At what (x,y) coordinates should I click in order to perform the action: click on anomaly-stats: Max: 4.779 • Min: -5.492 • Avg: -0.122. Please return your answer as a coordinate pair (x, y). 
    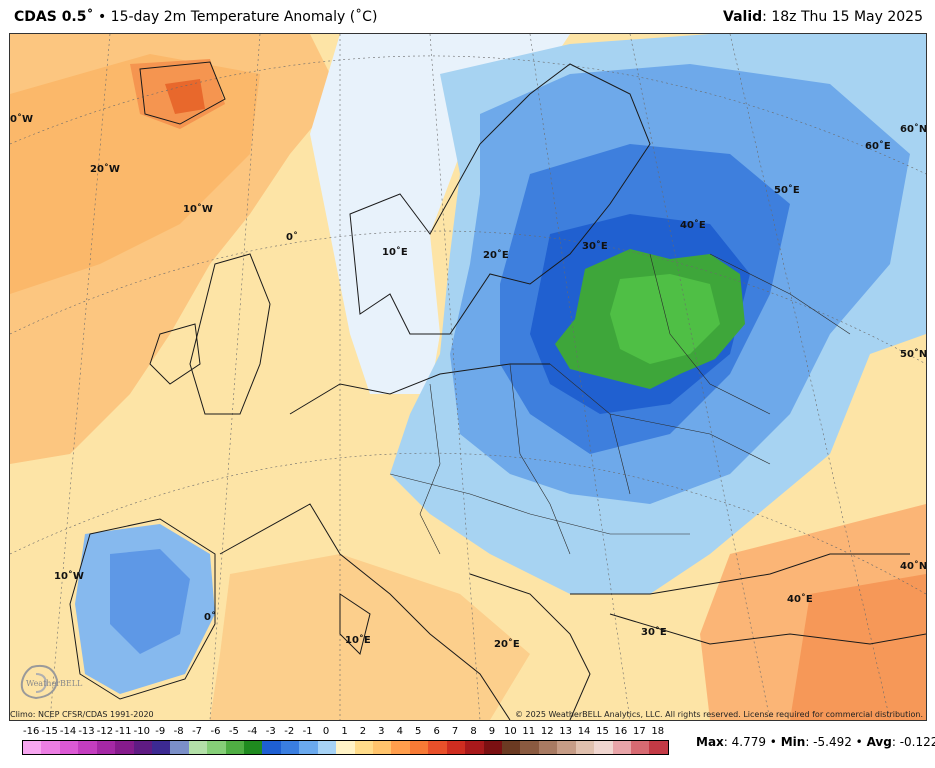
    Looking at the image, I should click on (815, 742).